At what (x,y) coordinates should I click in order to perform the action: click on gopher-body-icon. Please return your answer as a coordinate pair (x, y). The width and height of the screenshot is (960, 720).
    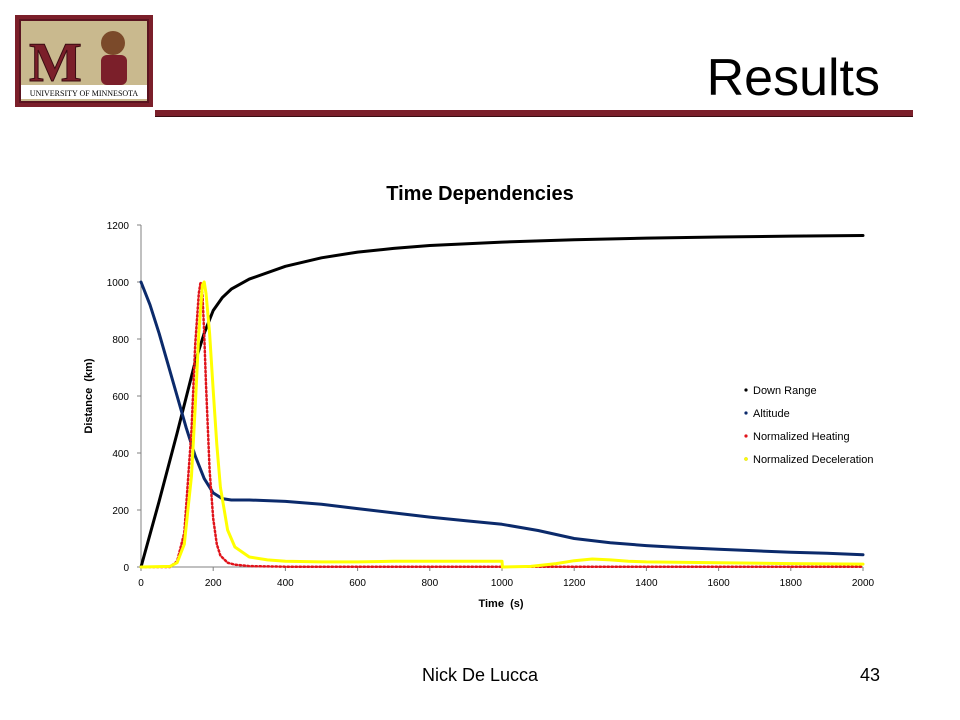
    Looking at the image, I should click on (114, 70).